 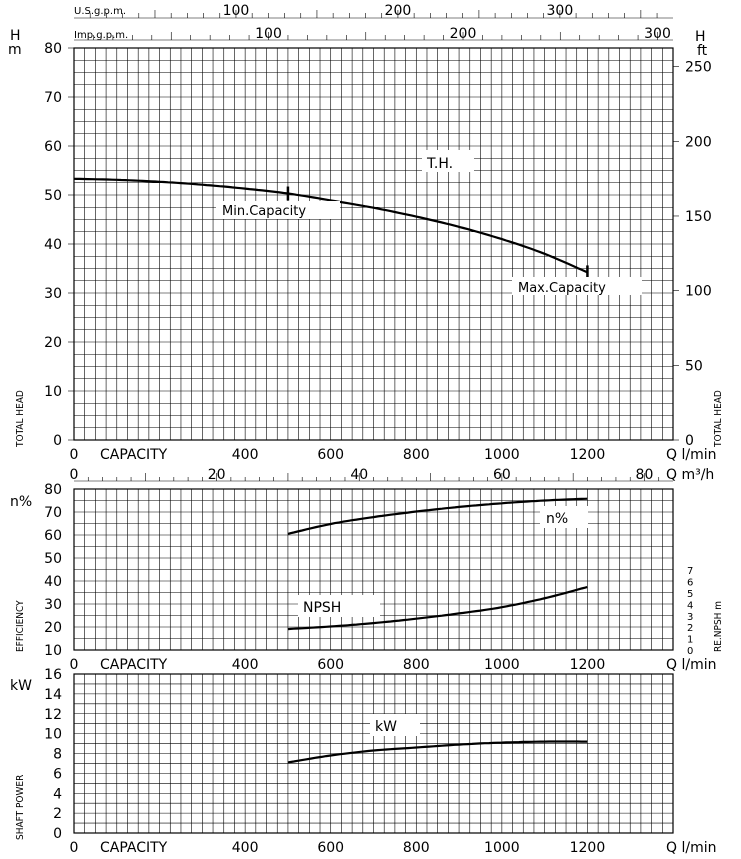 What do you see at coordinates (718, 419) in the screenshot?
I see `y-axis-title-right: TOTAL HEAD` at bounding box center [718, 419].